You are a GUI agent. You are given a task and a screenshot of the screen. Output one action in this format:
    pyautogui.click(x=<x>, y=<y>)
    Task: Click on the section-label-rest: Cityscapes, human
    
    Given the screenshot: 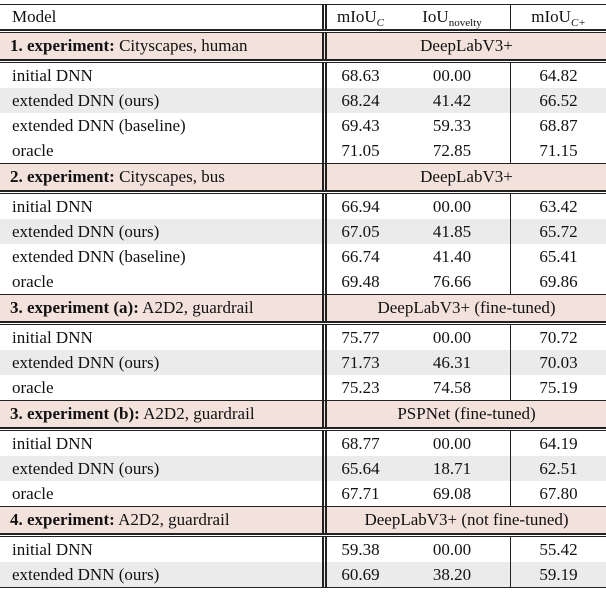 What is the action you would take?
    pyautogui.click(x=181, y=45)
    